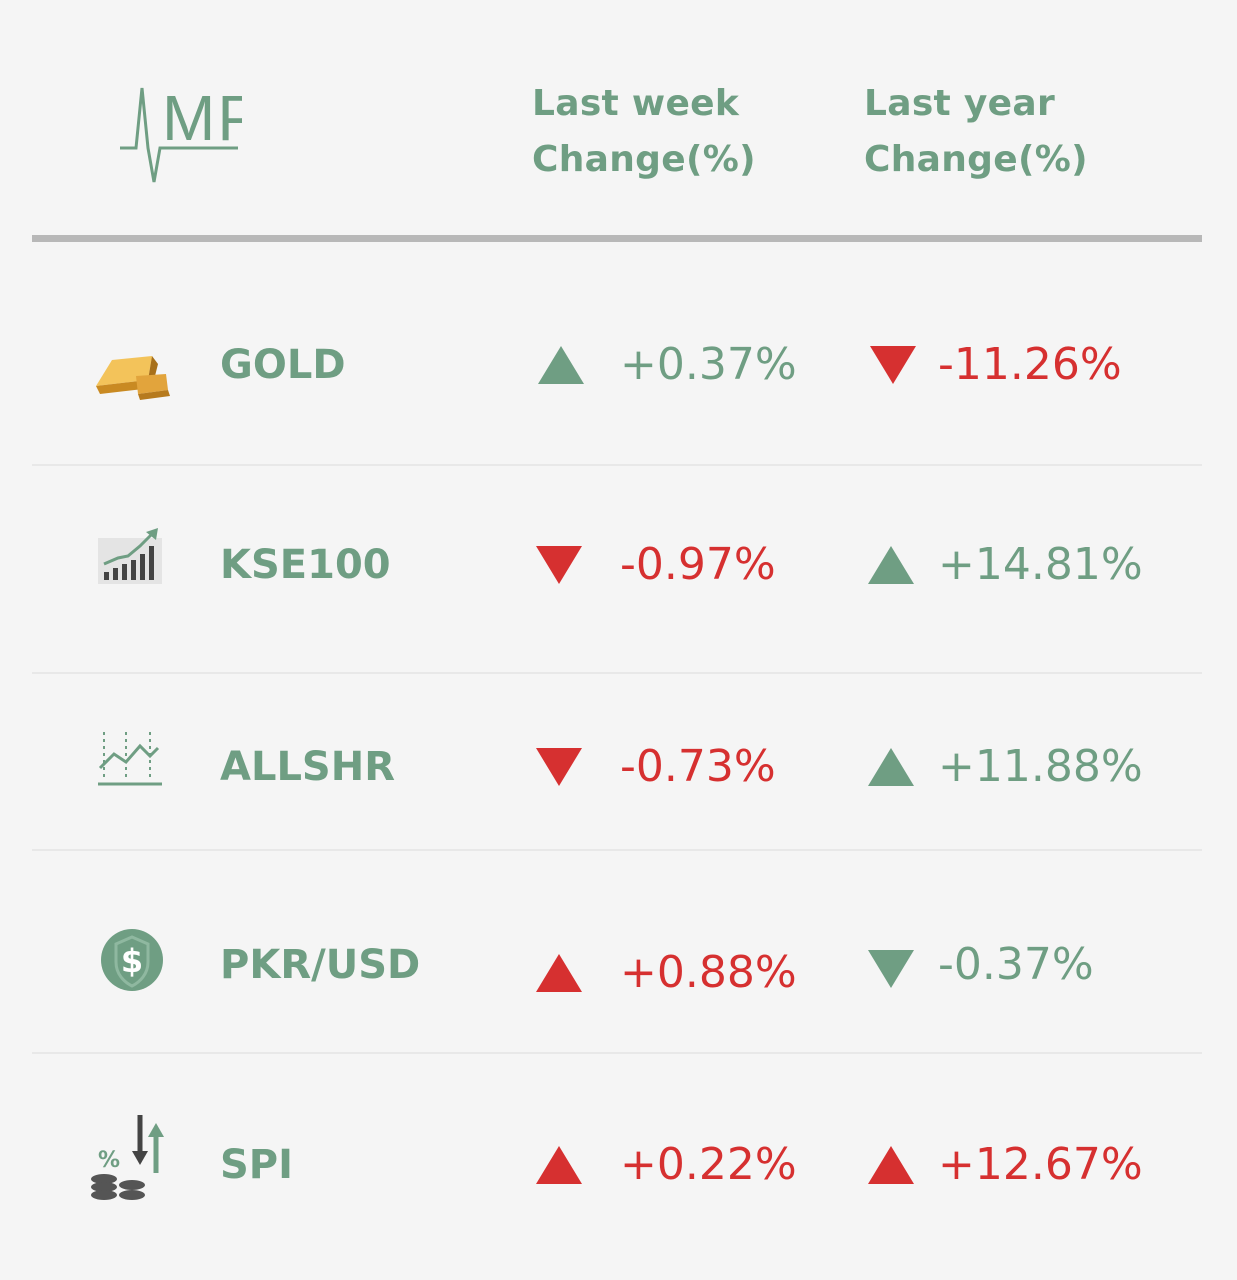 Image resolution: width=1237 pixels, height=1280 pixels. Describe the element at coordinates (976, 159) in the screenshot. I see `header-year-line2: Change(%)` at that location.